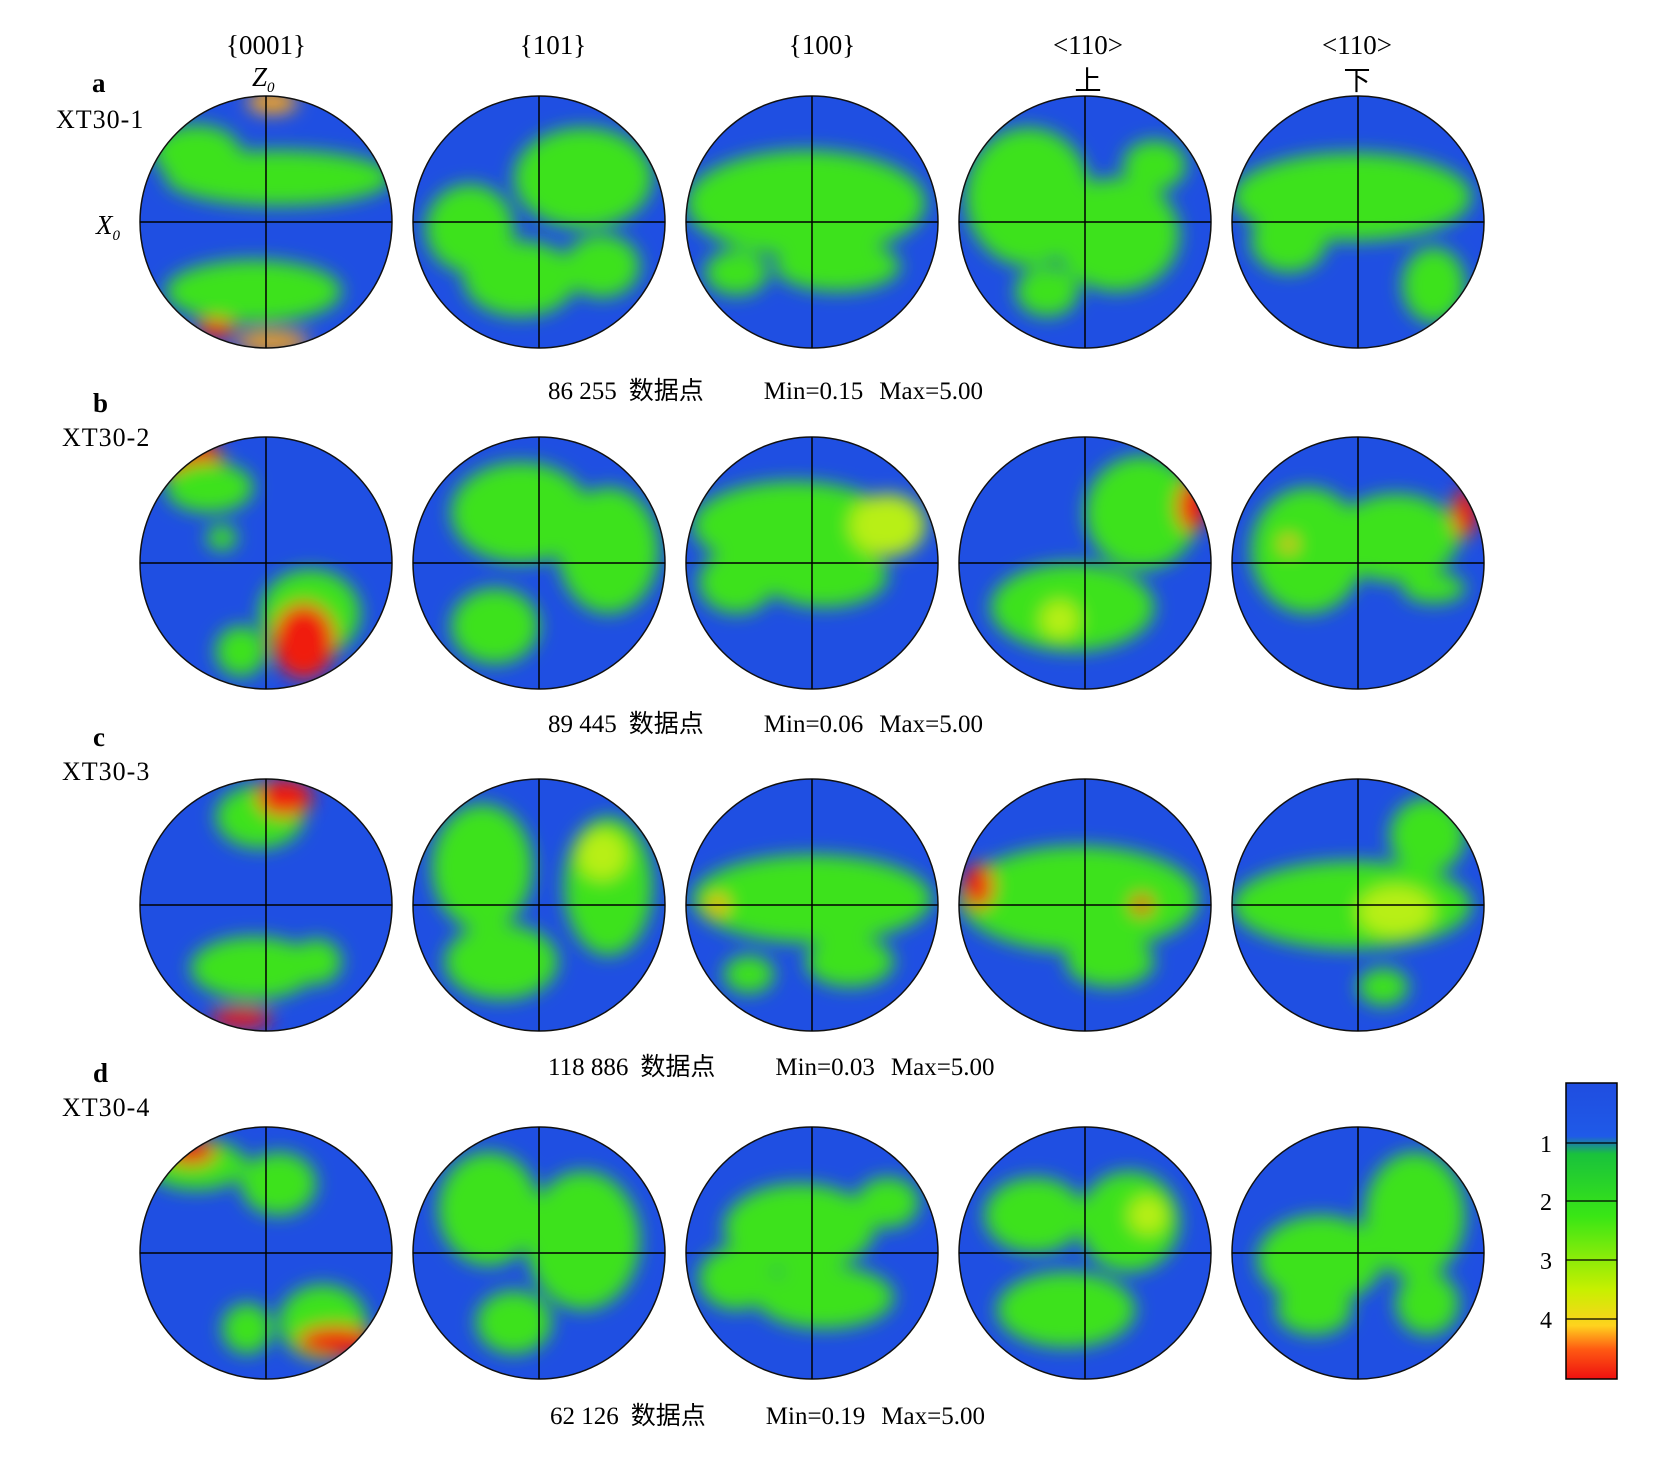  Describe the element at coordinates (553, 45) in the screenshot. I see `column-header-101: {101}` at that location.